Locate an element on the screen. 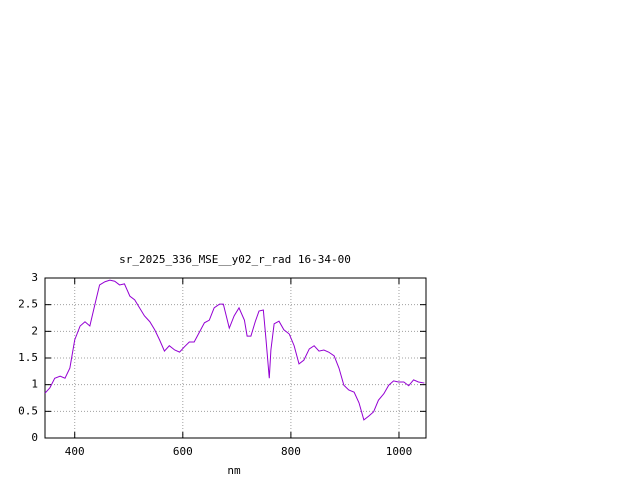 The image size is (640, 480). x-tick-label: 800 is located at coordinates (291, 451).